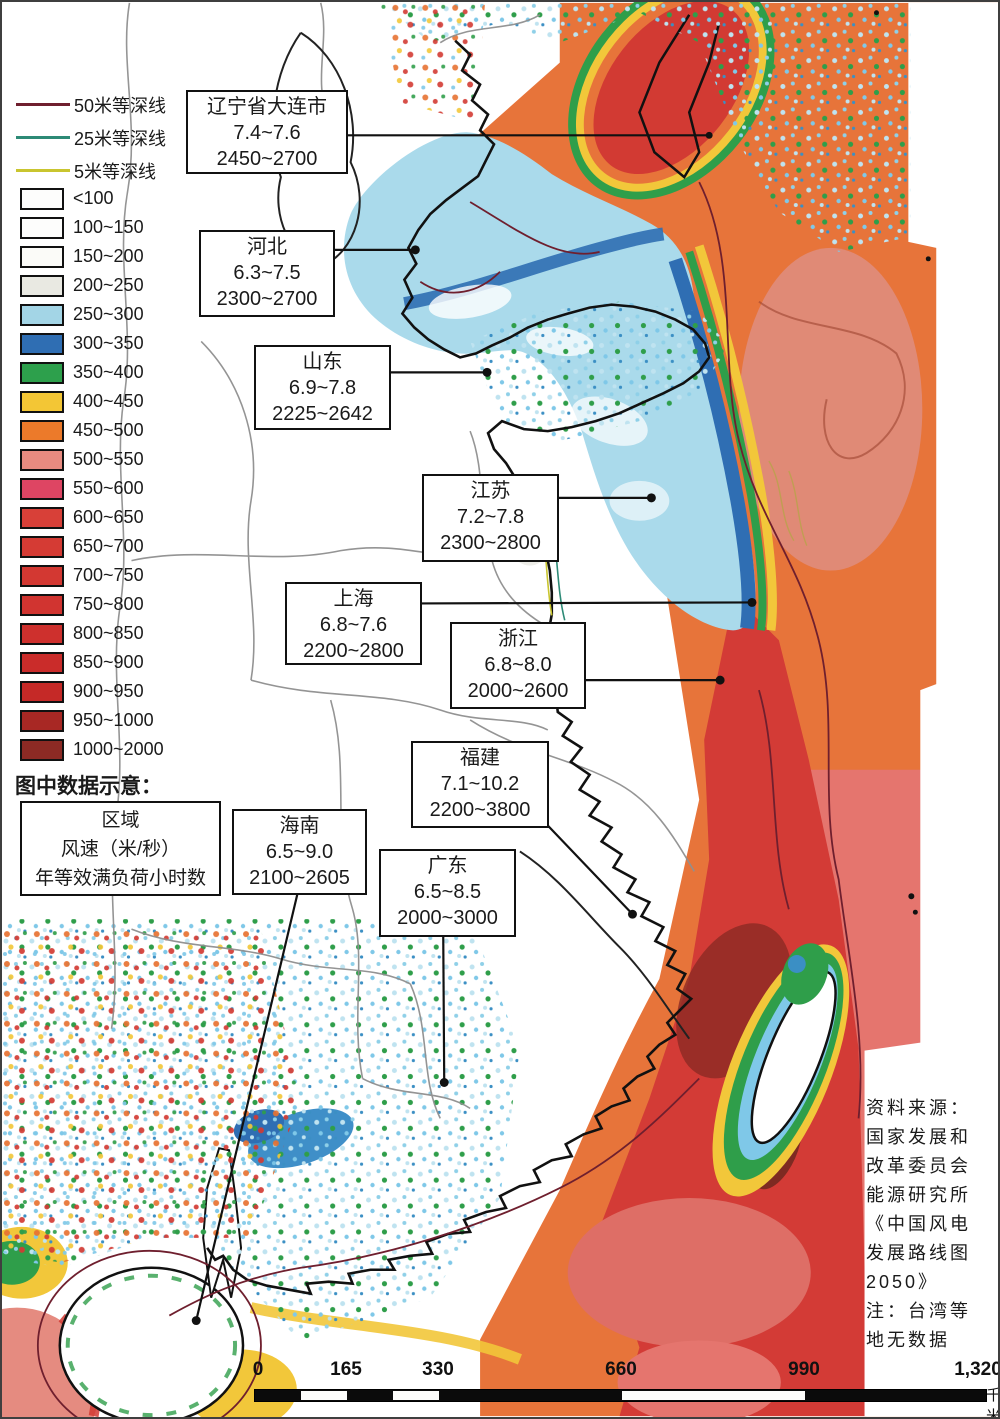 The height and width of the screenshot is (1419, 1000). I want to click on callout-region: 浙江, so click(518, 639).